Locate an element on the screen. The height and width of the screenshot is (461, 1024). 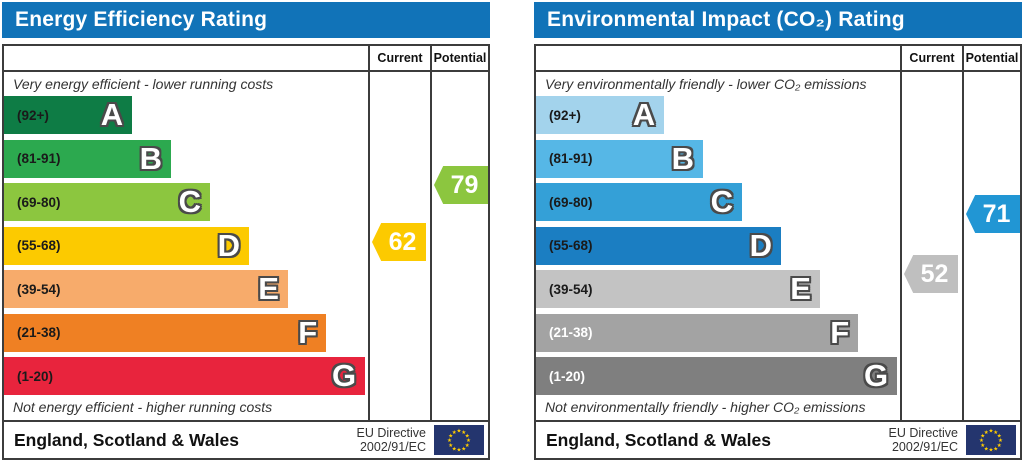
band-row-c: (69-80) C is located at coordinates (107, 202).